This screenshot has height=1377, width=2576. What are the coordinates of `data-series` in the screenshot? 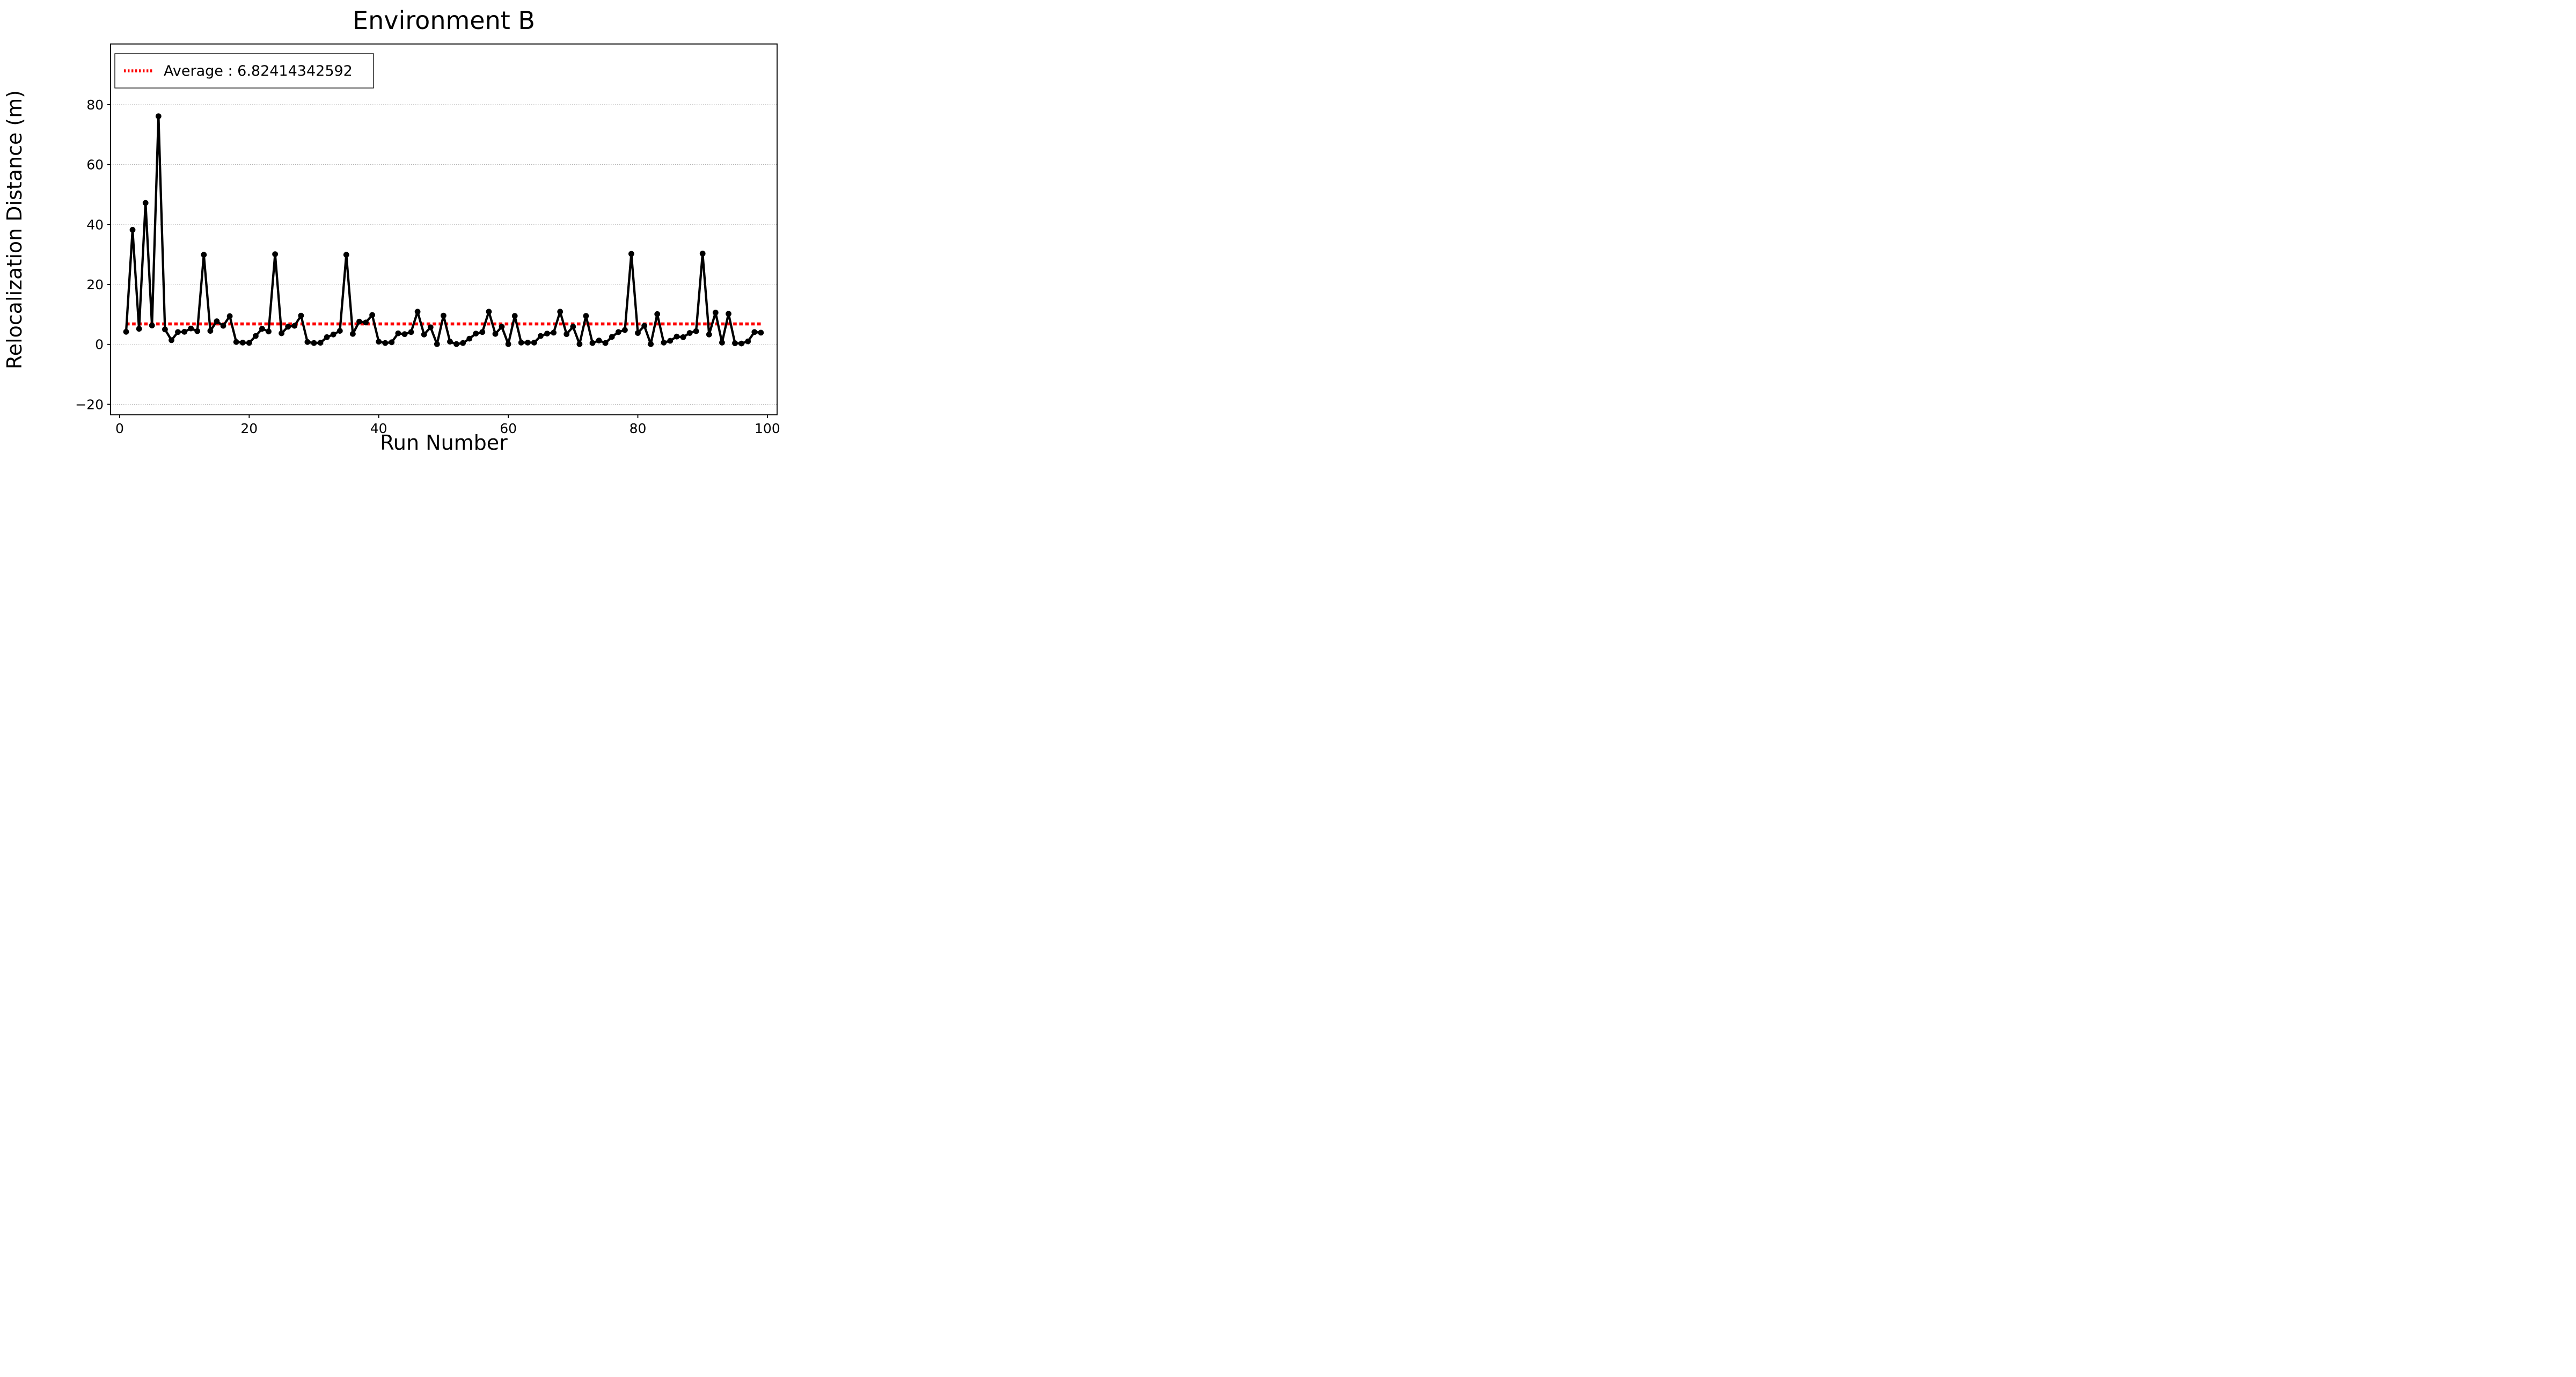 It's located at (443, 230).